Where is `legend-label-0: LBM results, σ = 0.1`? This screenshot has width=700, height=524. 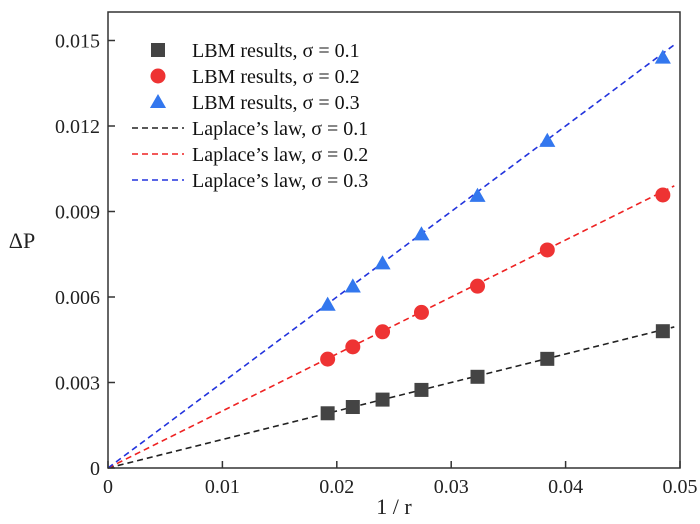 legend-label-0: LBM results, σ = 0.1 is located at coordinates (276, 51).